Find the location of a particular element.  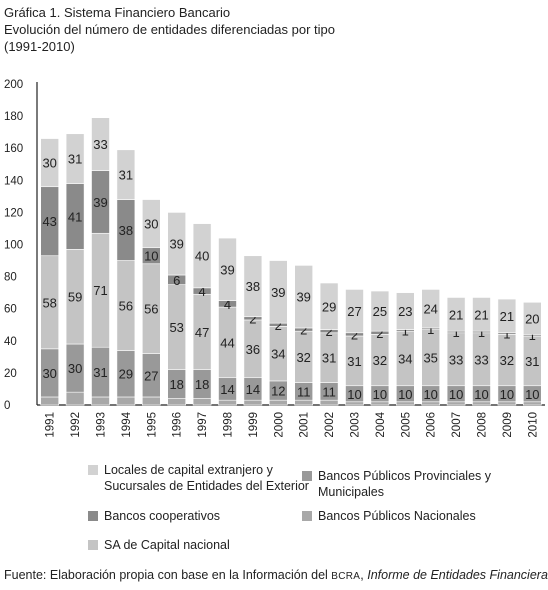

data-label: 14 is located at coordinates (253, 389).